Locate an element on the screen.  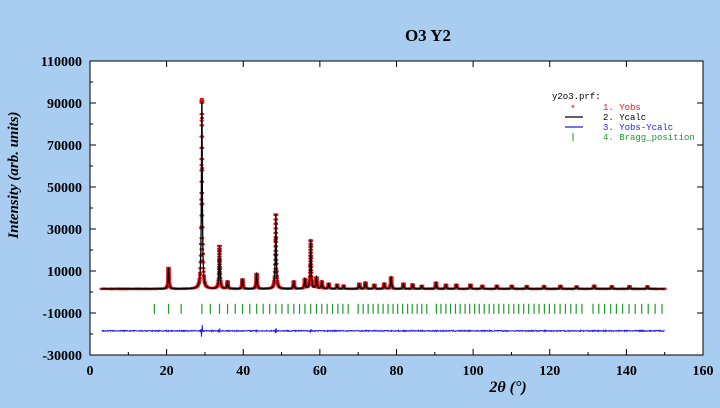
legend-entry: 2. Ycalc is located at coordinates (605, 118).